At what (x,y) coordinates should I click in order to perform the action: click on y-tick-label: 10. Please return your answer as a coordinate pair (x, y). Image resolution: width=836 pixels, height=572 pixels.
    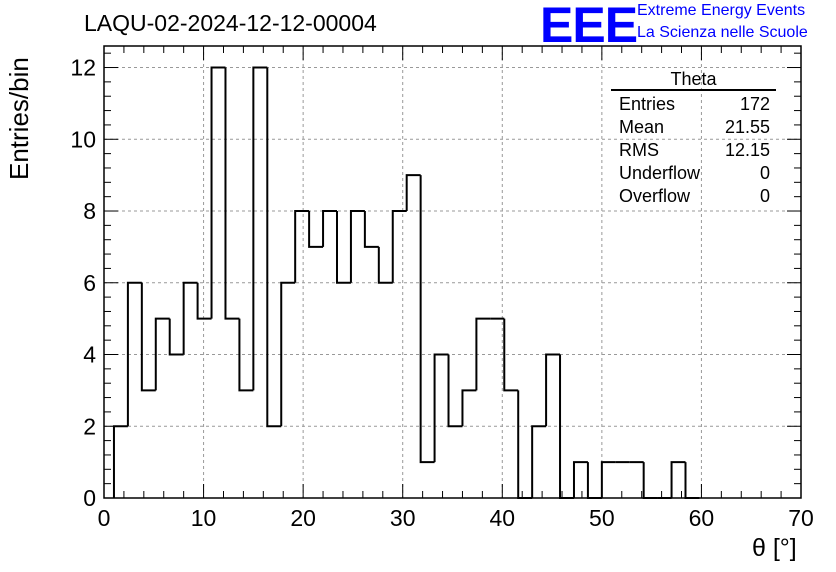
    Looking at the image, I should click on (83, 139).